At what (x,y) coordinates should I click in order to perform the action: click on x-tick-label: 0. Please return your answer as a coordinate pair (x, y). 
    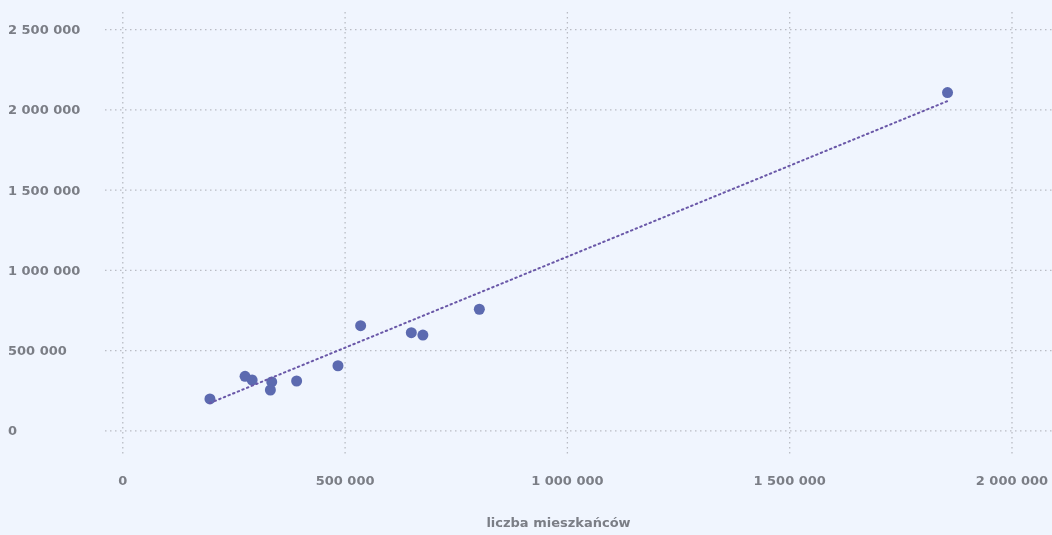
    Looking at the image, I should click on (123, 480).